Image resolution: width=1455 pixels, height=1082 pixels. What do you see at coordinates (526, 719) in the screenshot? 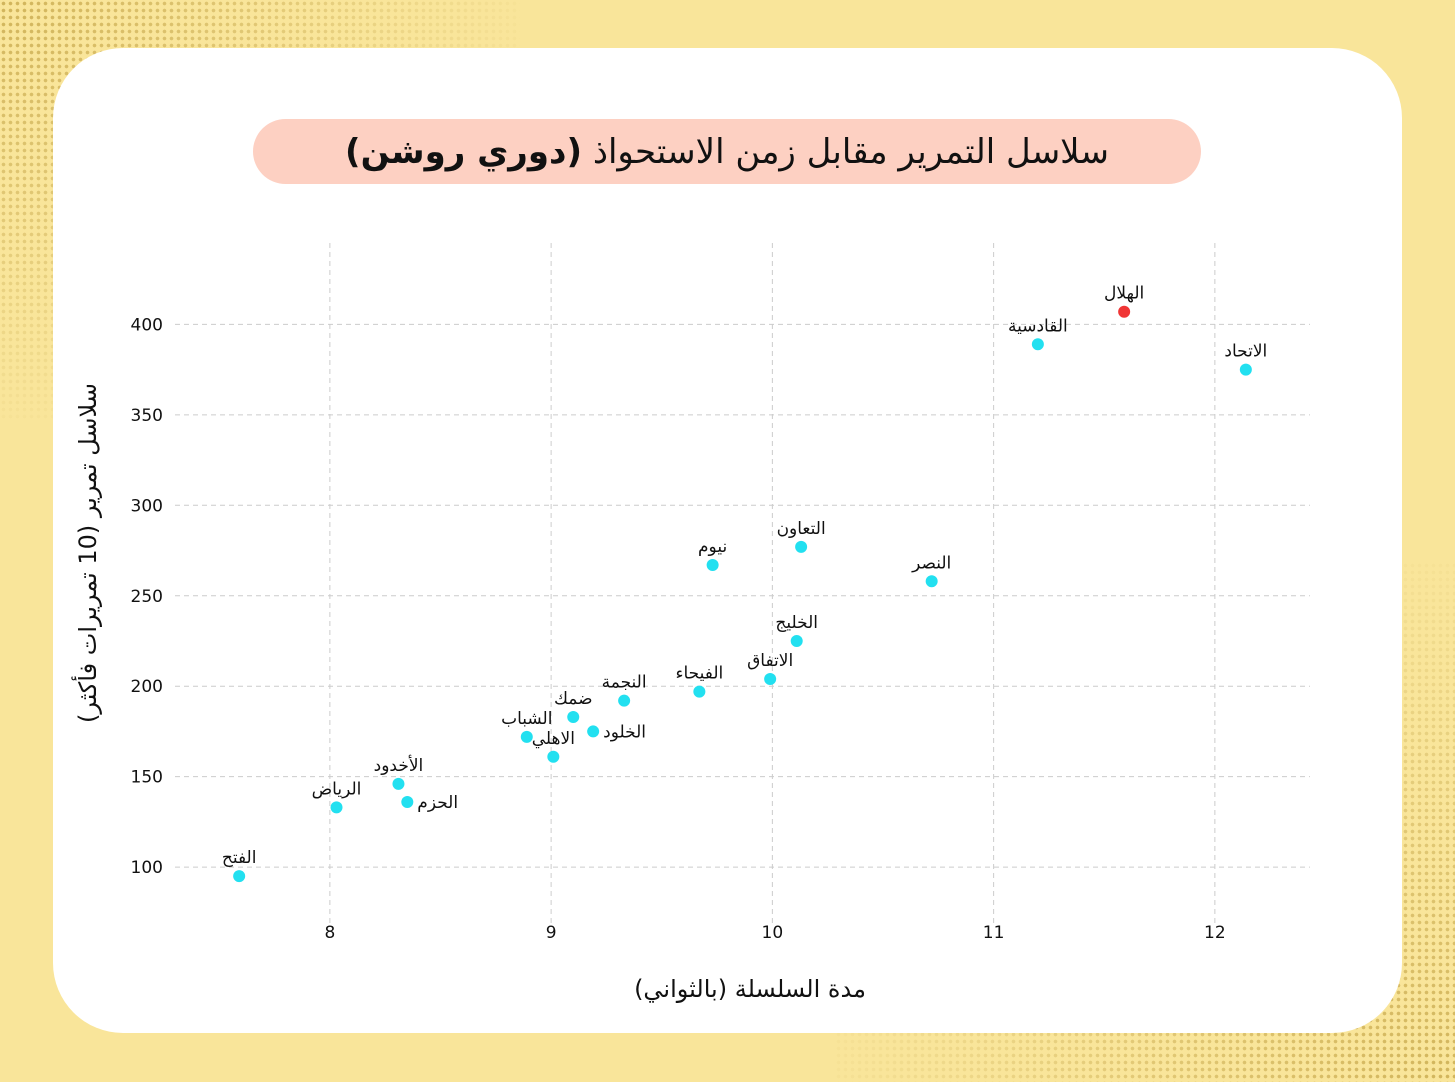
I see `point-label: الشباب` at bounding box center [526, 719].